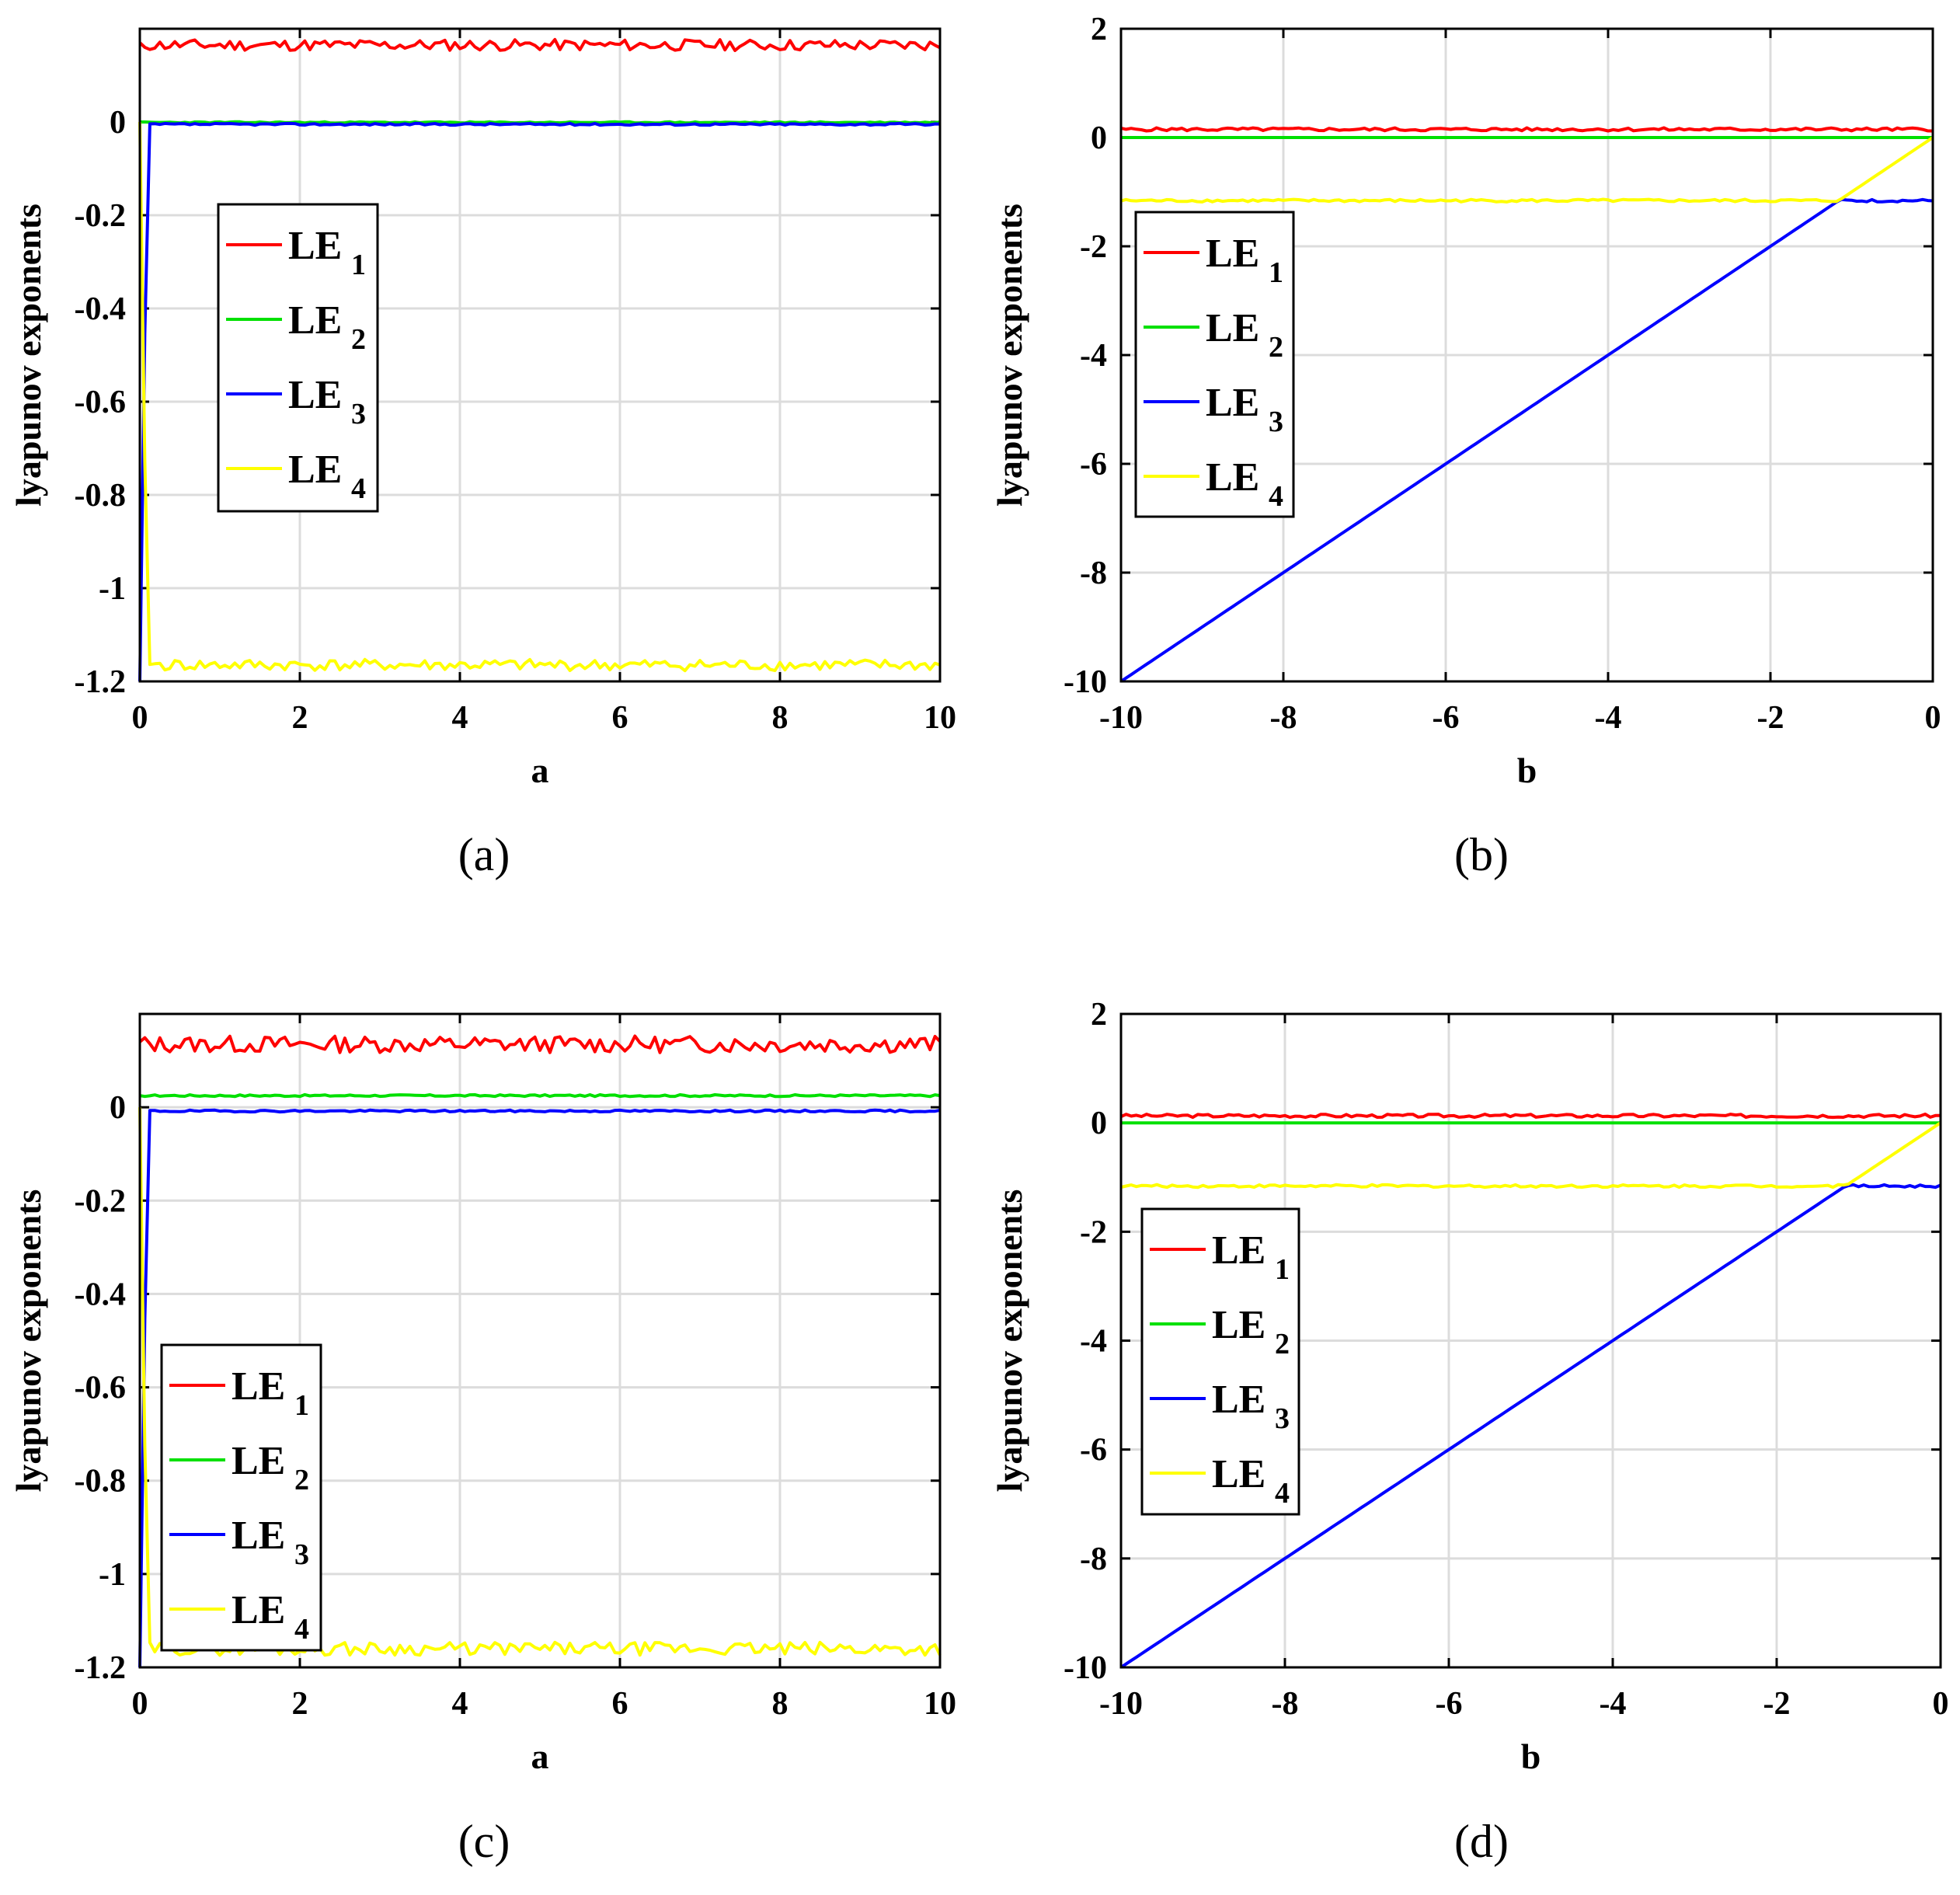  What do you see at coordinates (1531, 1756) in the screenshot?
I see `x-axis-label: b` at bounding box center [1531, 1756].